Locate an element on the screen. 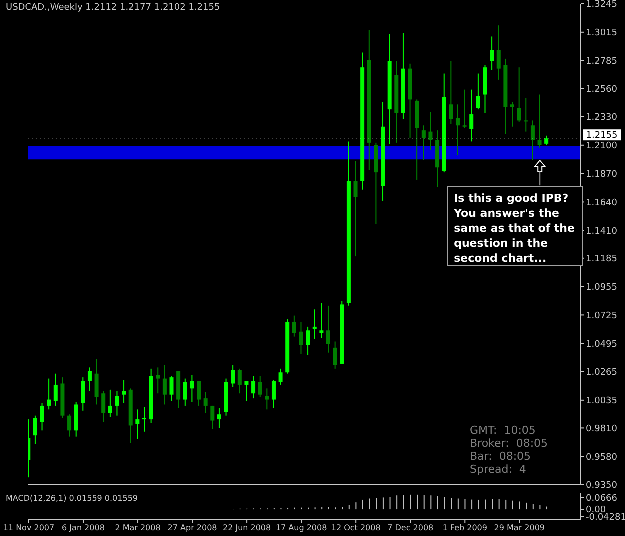  annotation: Broker: 08:05 is located at coordinates (509, 443).